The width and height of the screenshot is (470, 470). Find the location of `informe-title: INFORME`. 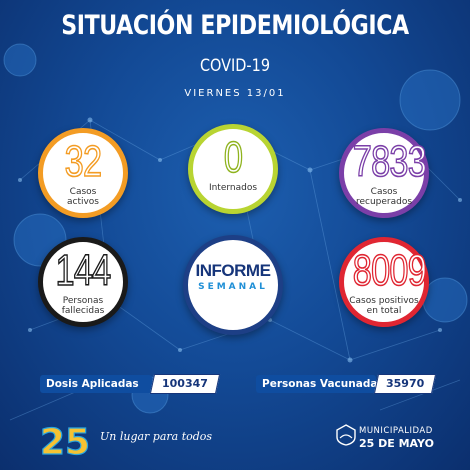

informe-title: INFORME is located at coordinates (233, 270).